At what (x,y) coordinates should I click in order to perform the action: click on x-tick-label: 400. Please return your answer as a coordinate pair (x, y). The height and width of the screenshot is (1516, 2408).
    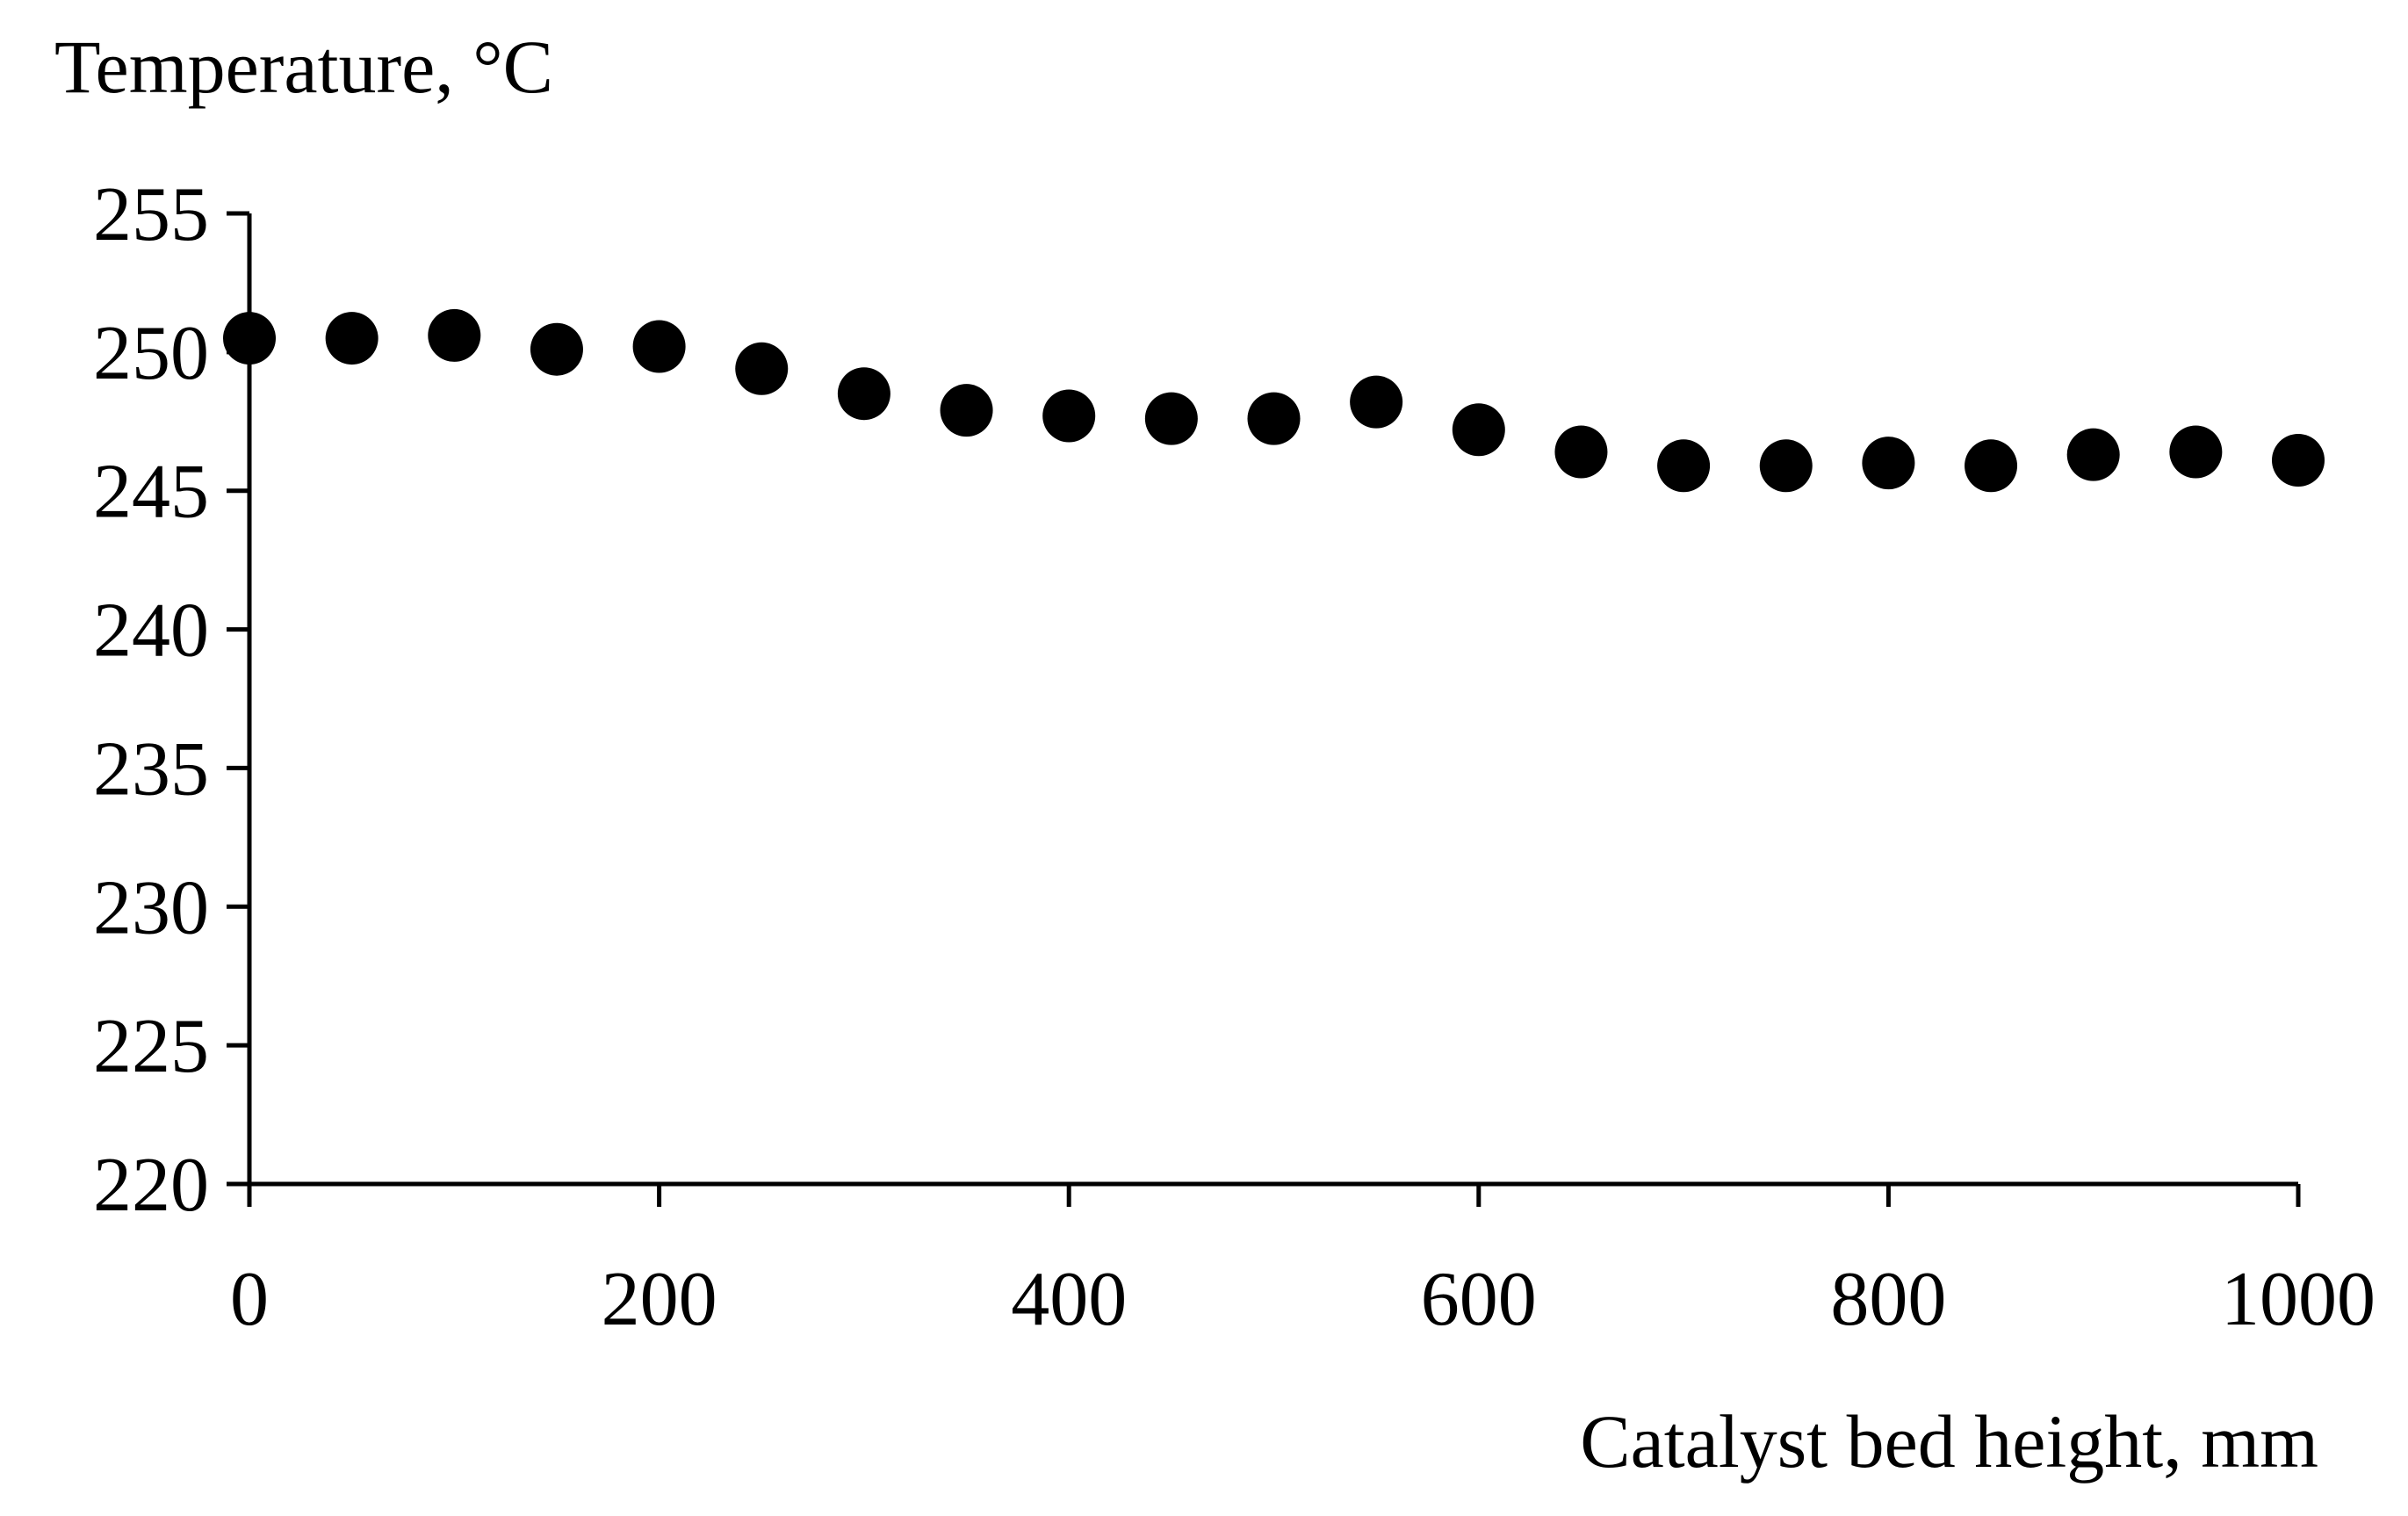
    Looking at the image, I should click on (1069, 1299).